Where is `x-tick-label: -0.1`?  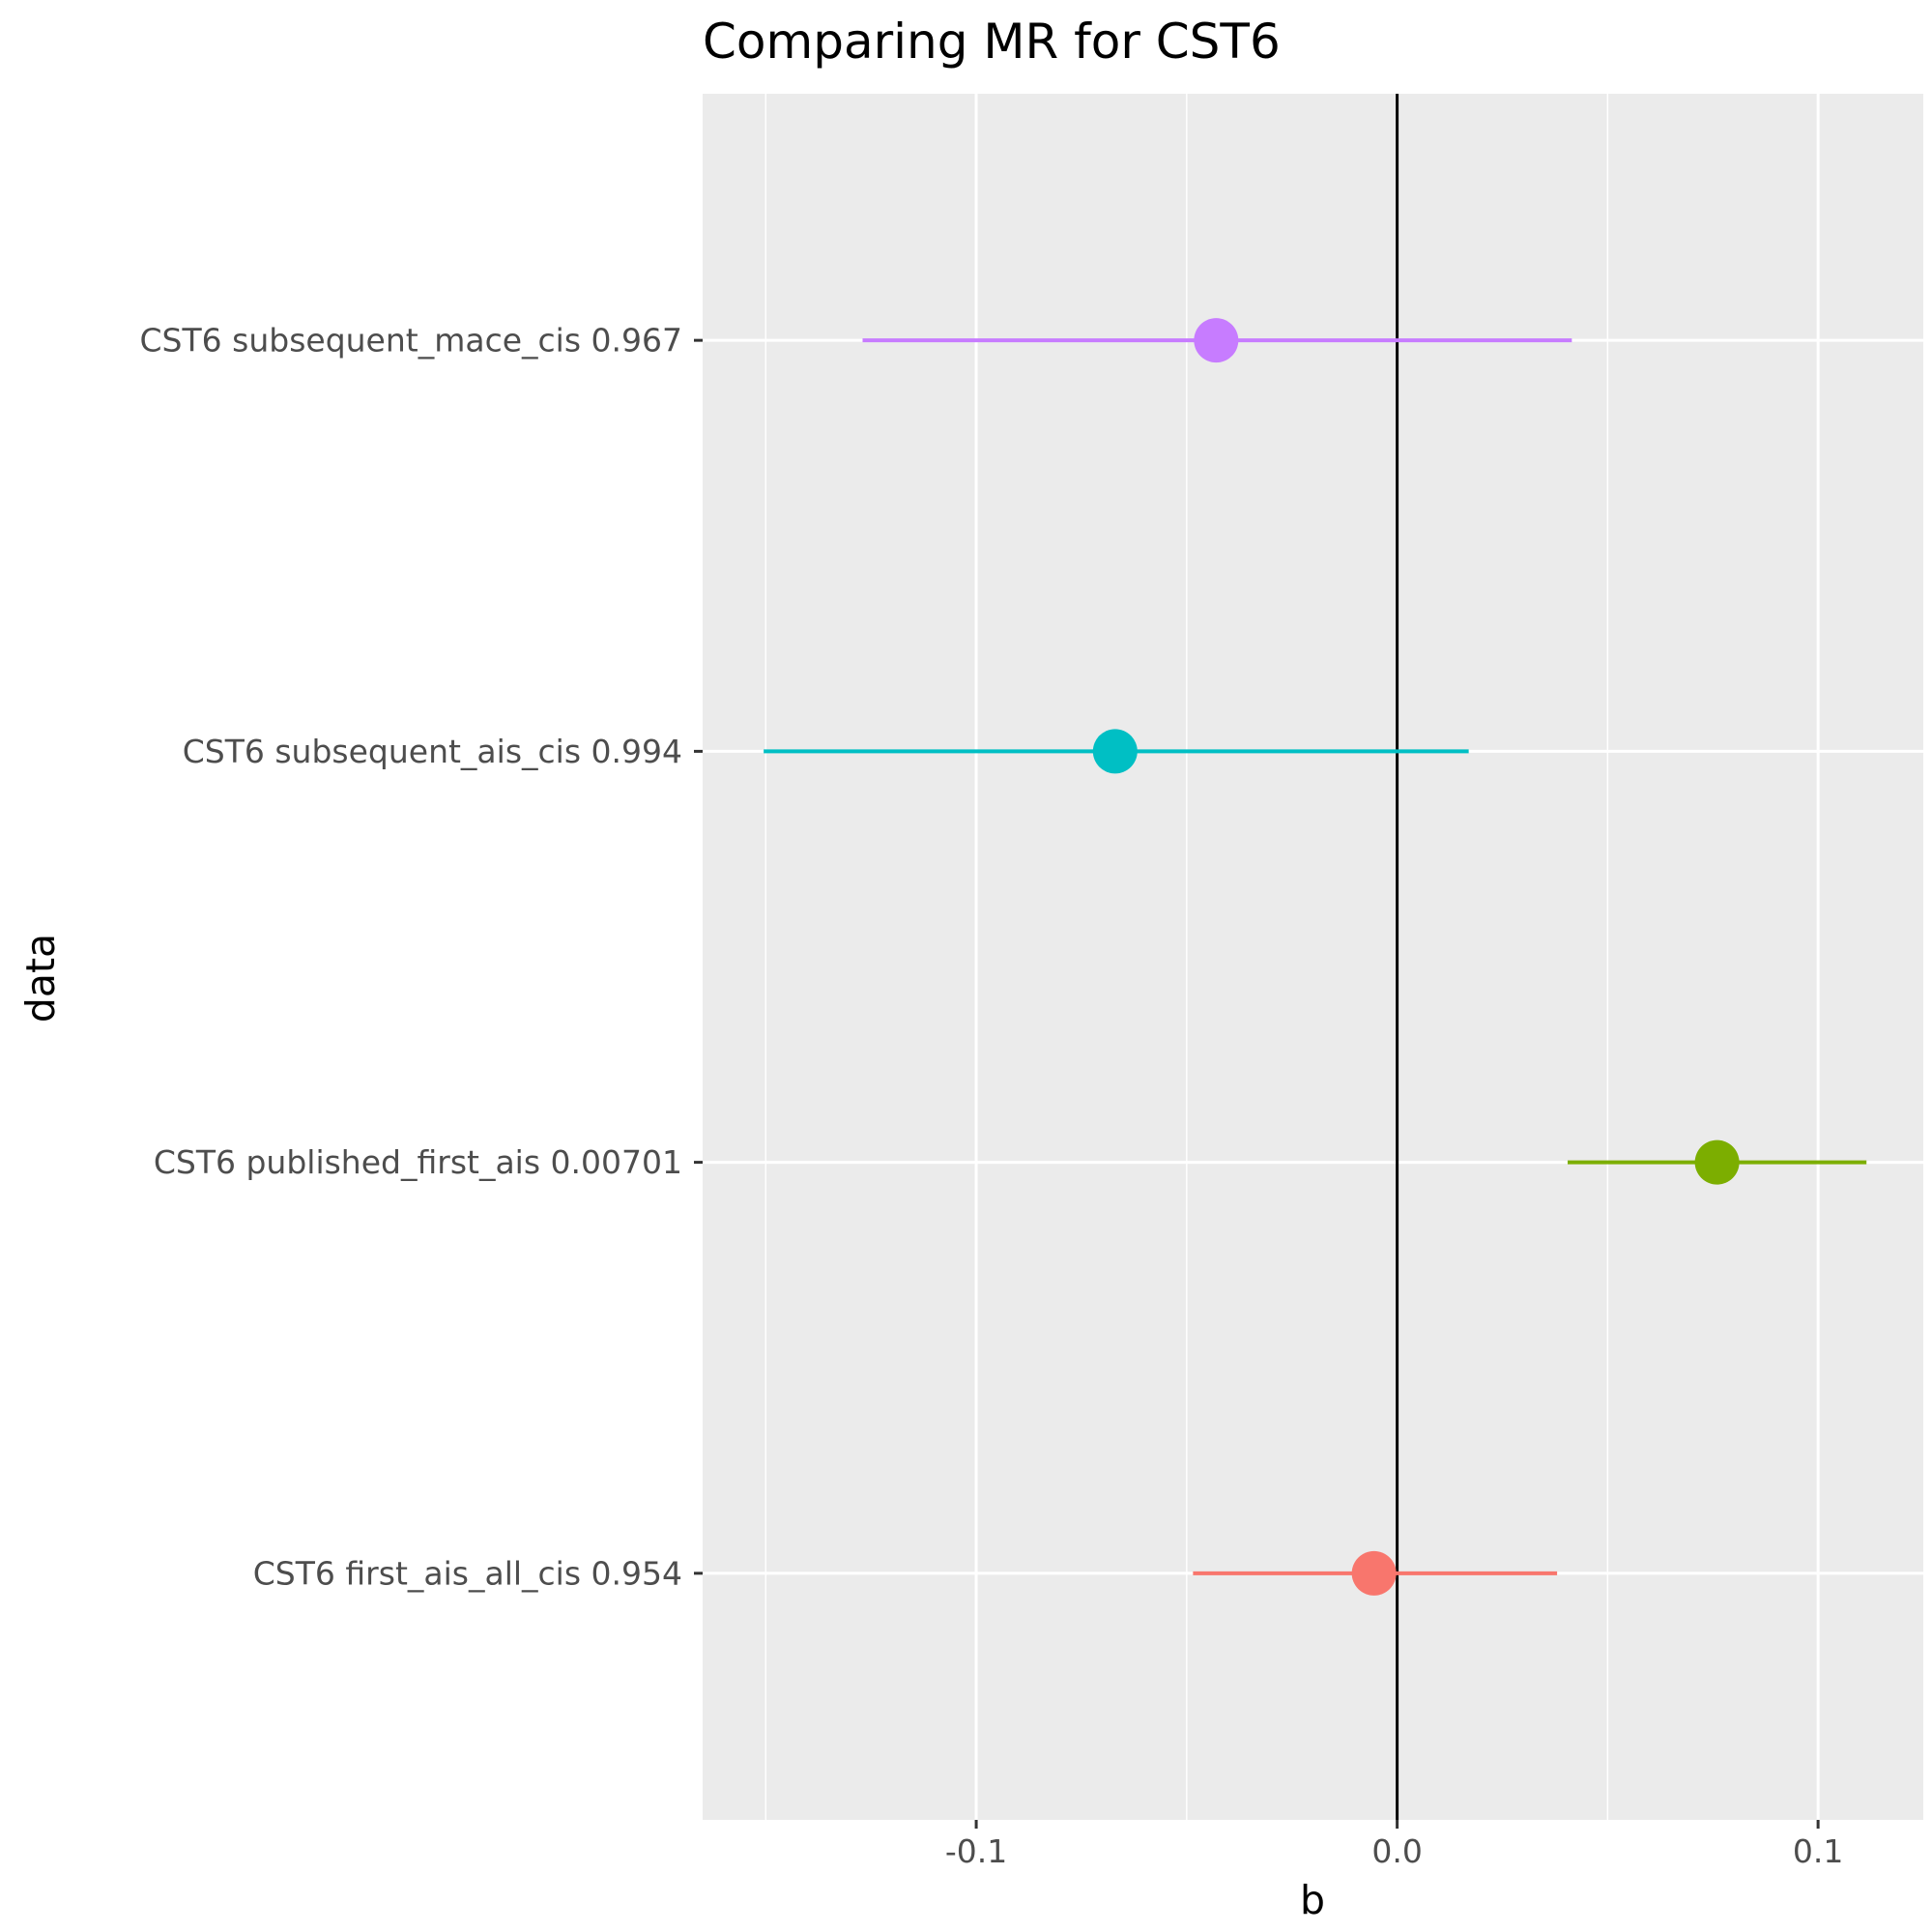 x-tick-label: -0.1 is located at coordinates (976, 1851).